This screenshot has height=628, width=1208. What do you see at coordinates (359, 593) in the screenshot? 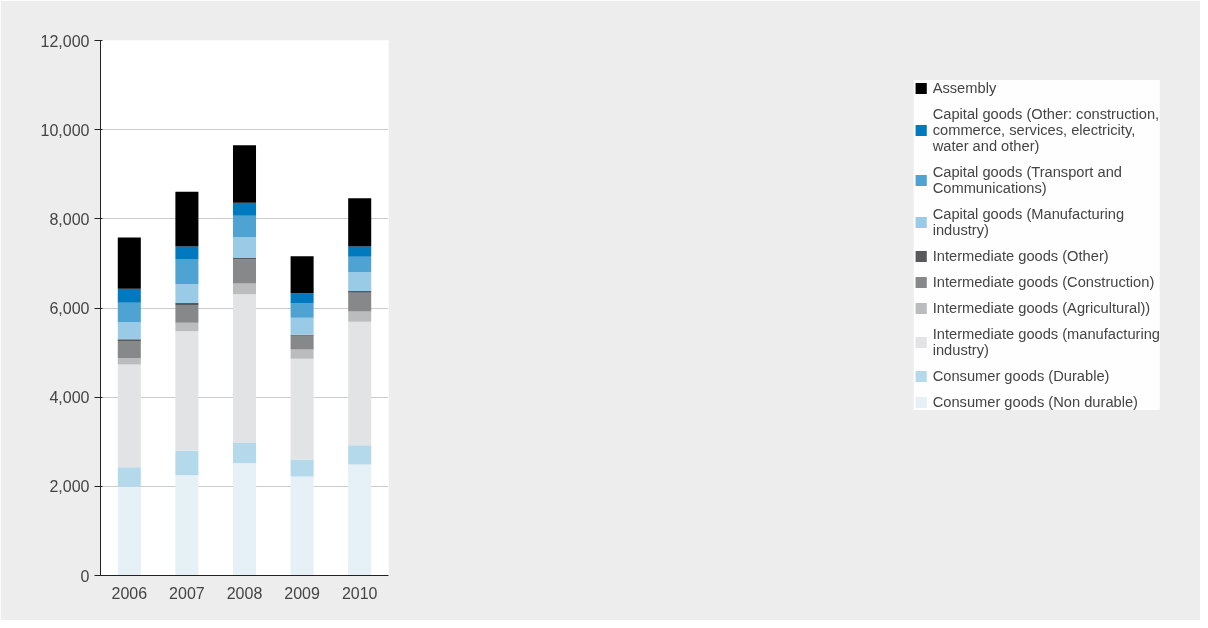
I see `x-tick-label: 2010` at bounding box center [359, 593].